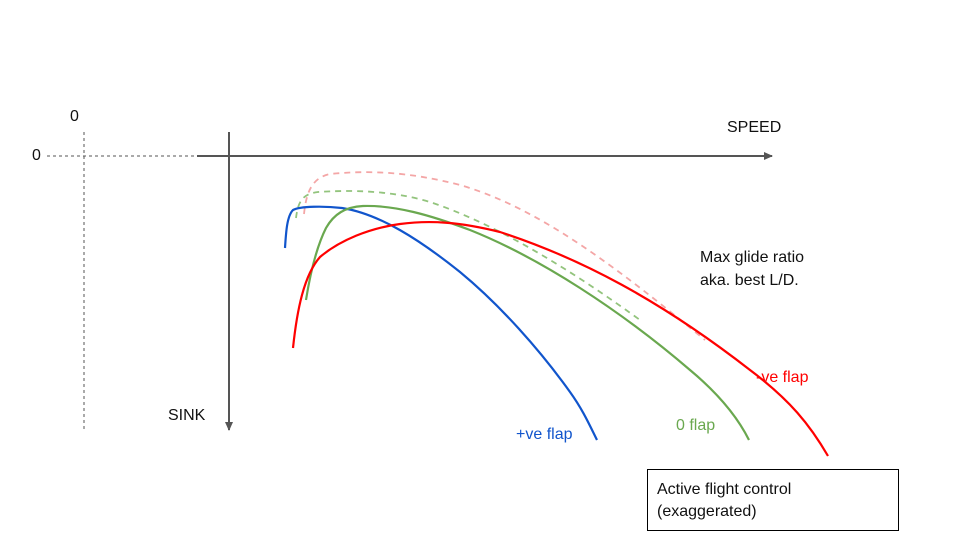  Describe the element at coordinates (749, 280) in the screenshot. I see `max-glide-label-line2: aka. best L/D.` at that location.